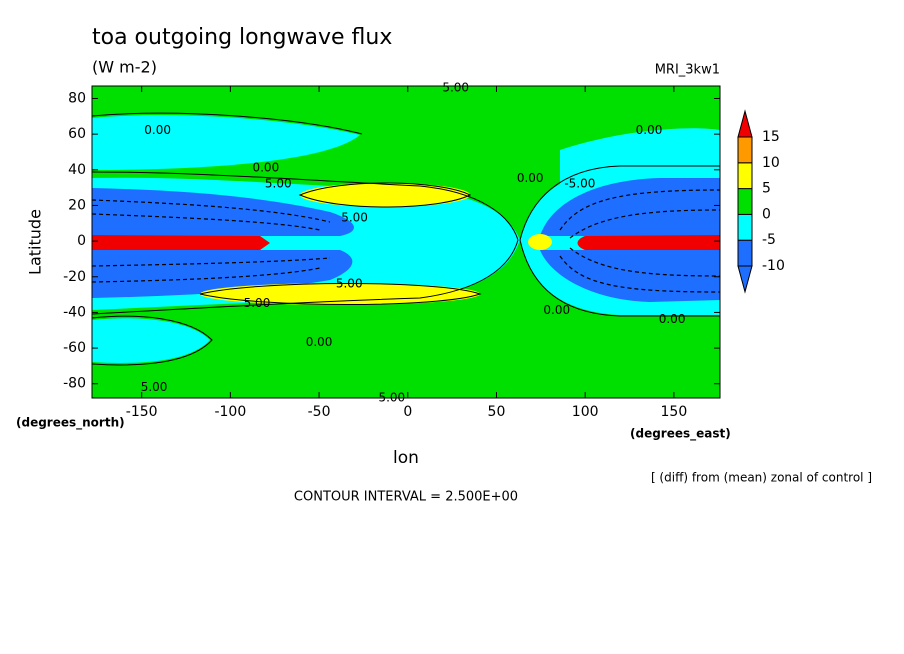 Image resolution: width=904 pixels, height=654 pixels. I want to click on y-tick-label: 0, so click(81, 241).